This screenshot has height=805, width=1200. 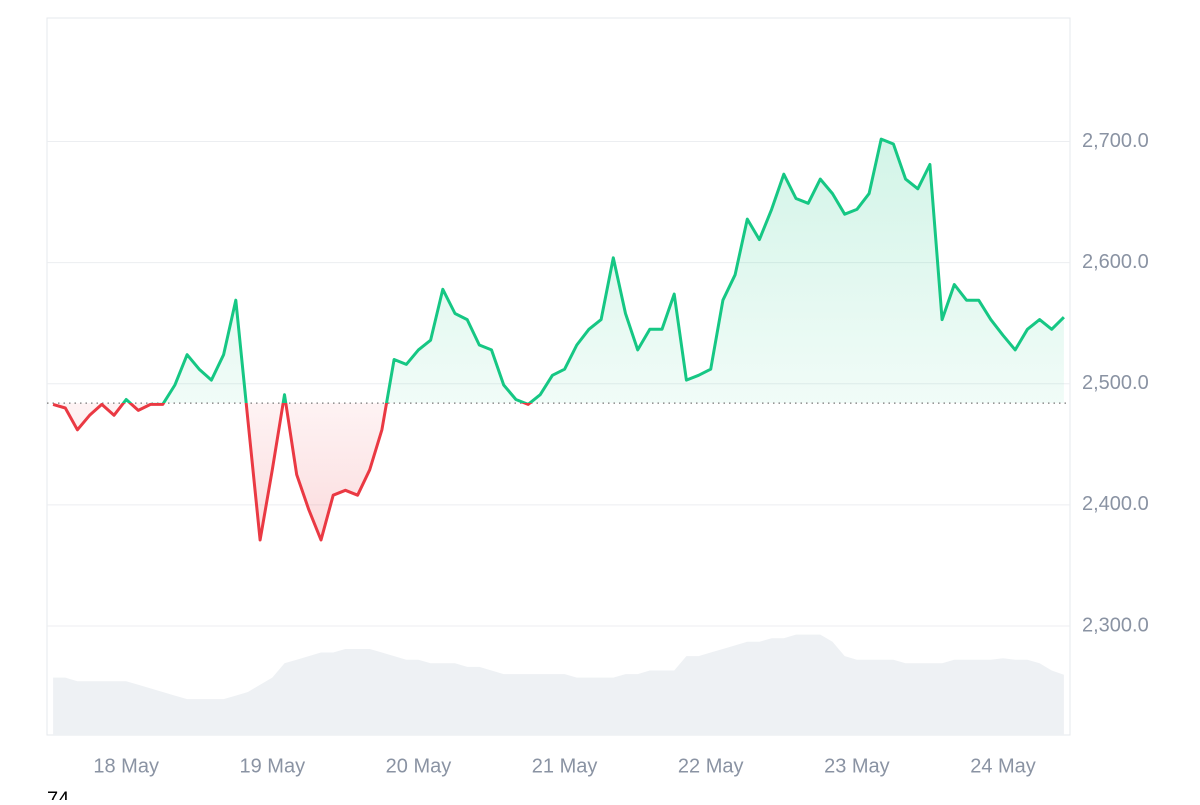 What do you see at coordinates (273, 766) in the screenshot?
I see `x-tick-label: 19 May` at bounding box center [273, 766].